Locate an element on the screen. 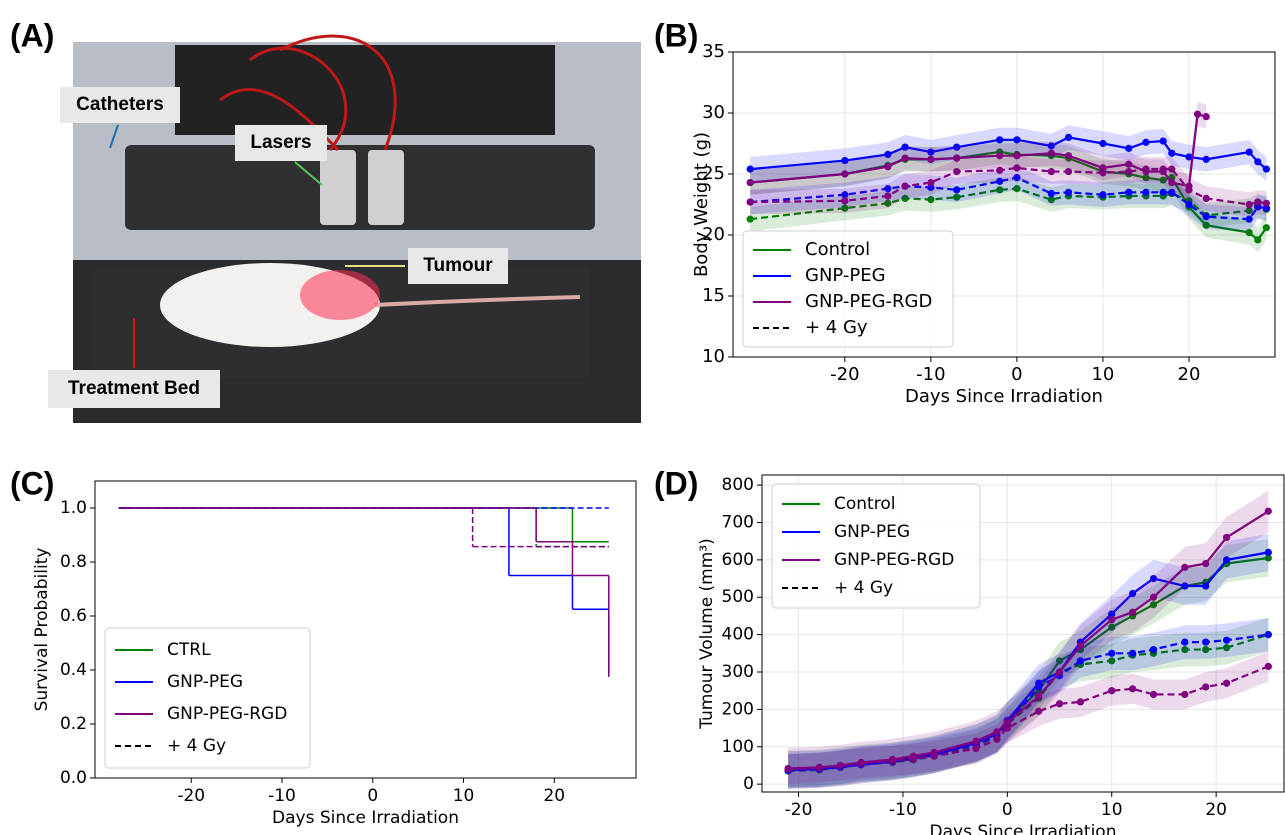  y-tick-label: 10 is located at coordinates (713, 356).